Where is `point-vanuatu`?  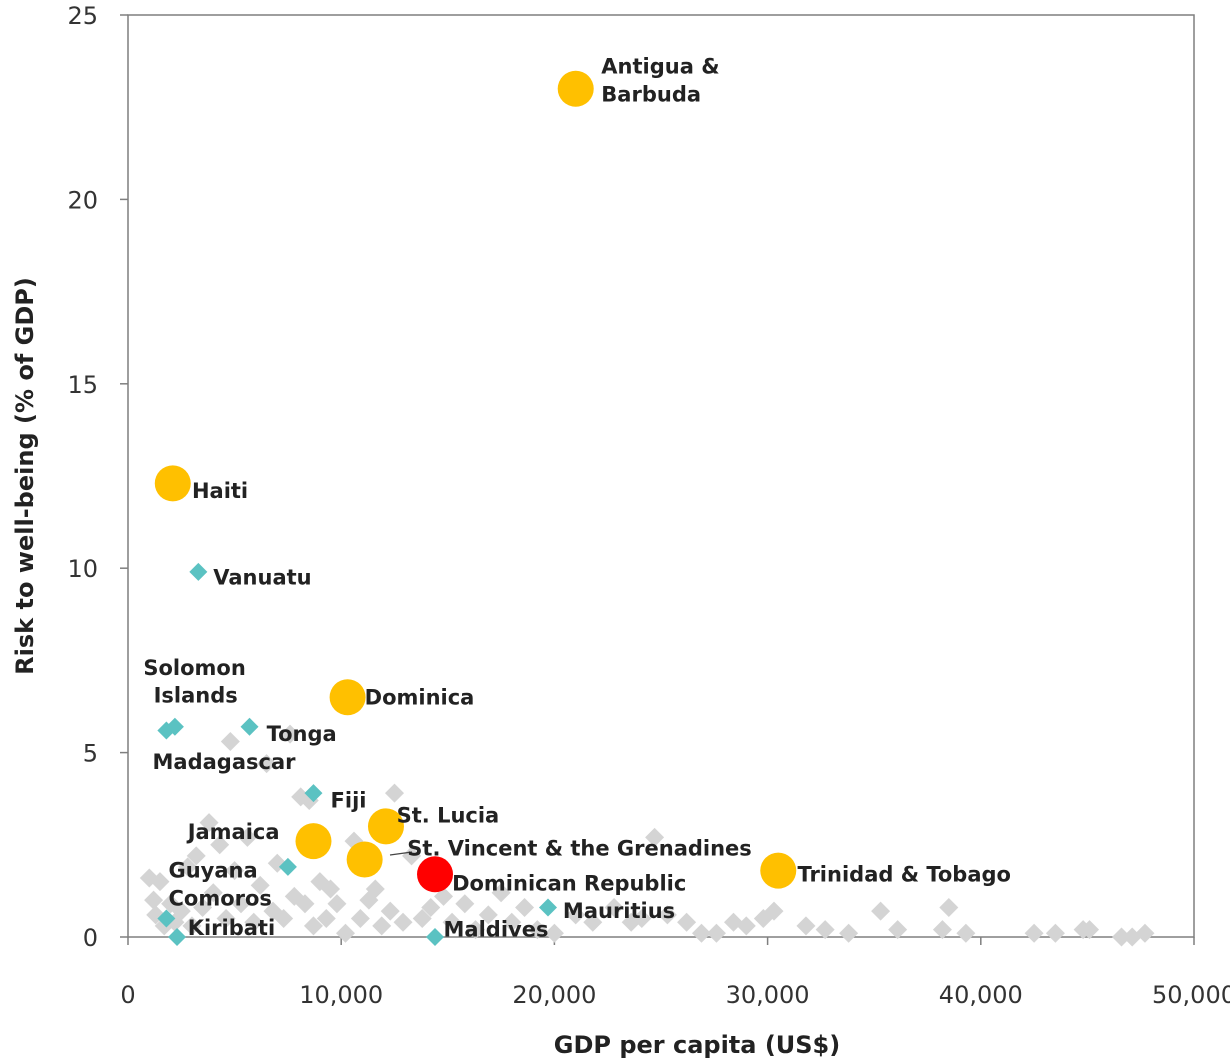
point-vanuatu is located at coordinates (198, 571).